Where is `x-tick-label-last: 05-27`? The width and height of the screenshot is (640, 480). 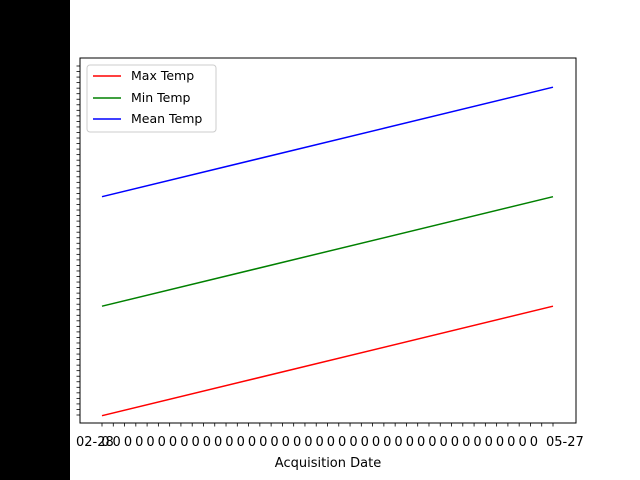
x-tick-label-last: 05-27 is located at coordinates (565, 442).